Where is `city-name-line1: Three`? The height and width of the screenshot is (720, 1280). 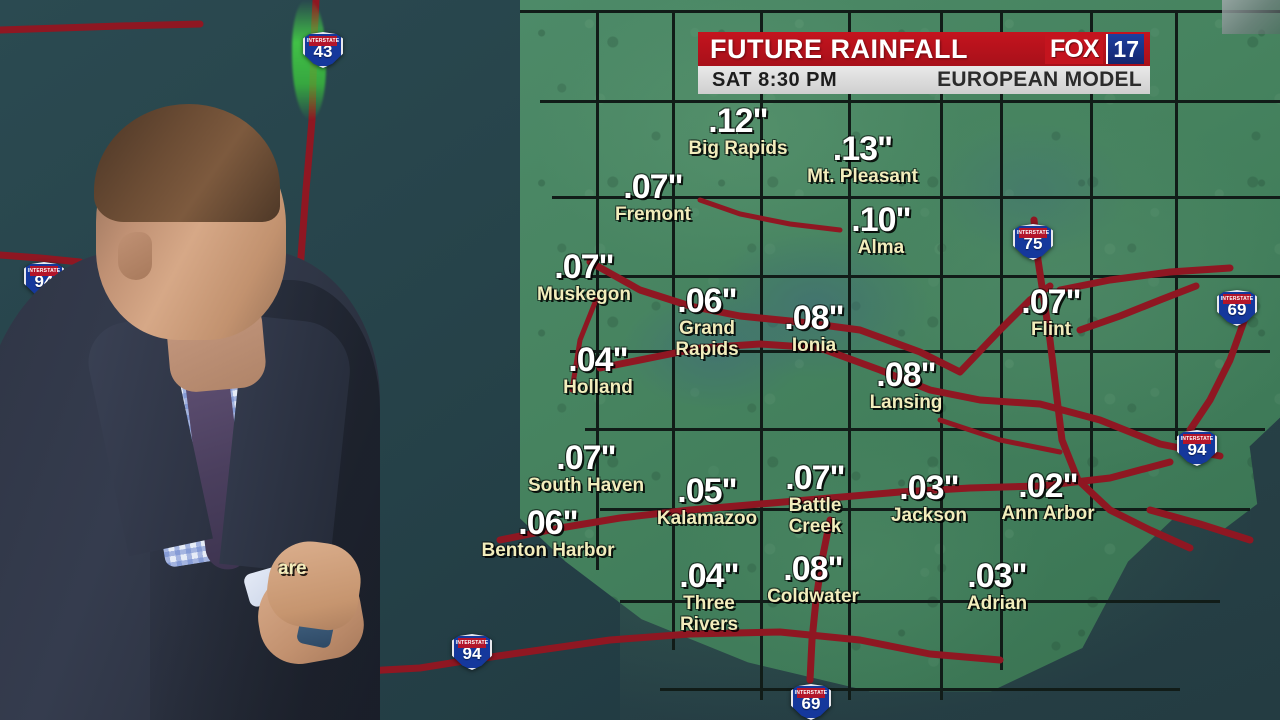
city-name-line1: Three is located at coordinates (709, 603).